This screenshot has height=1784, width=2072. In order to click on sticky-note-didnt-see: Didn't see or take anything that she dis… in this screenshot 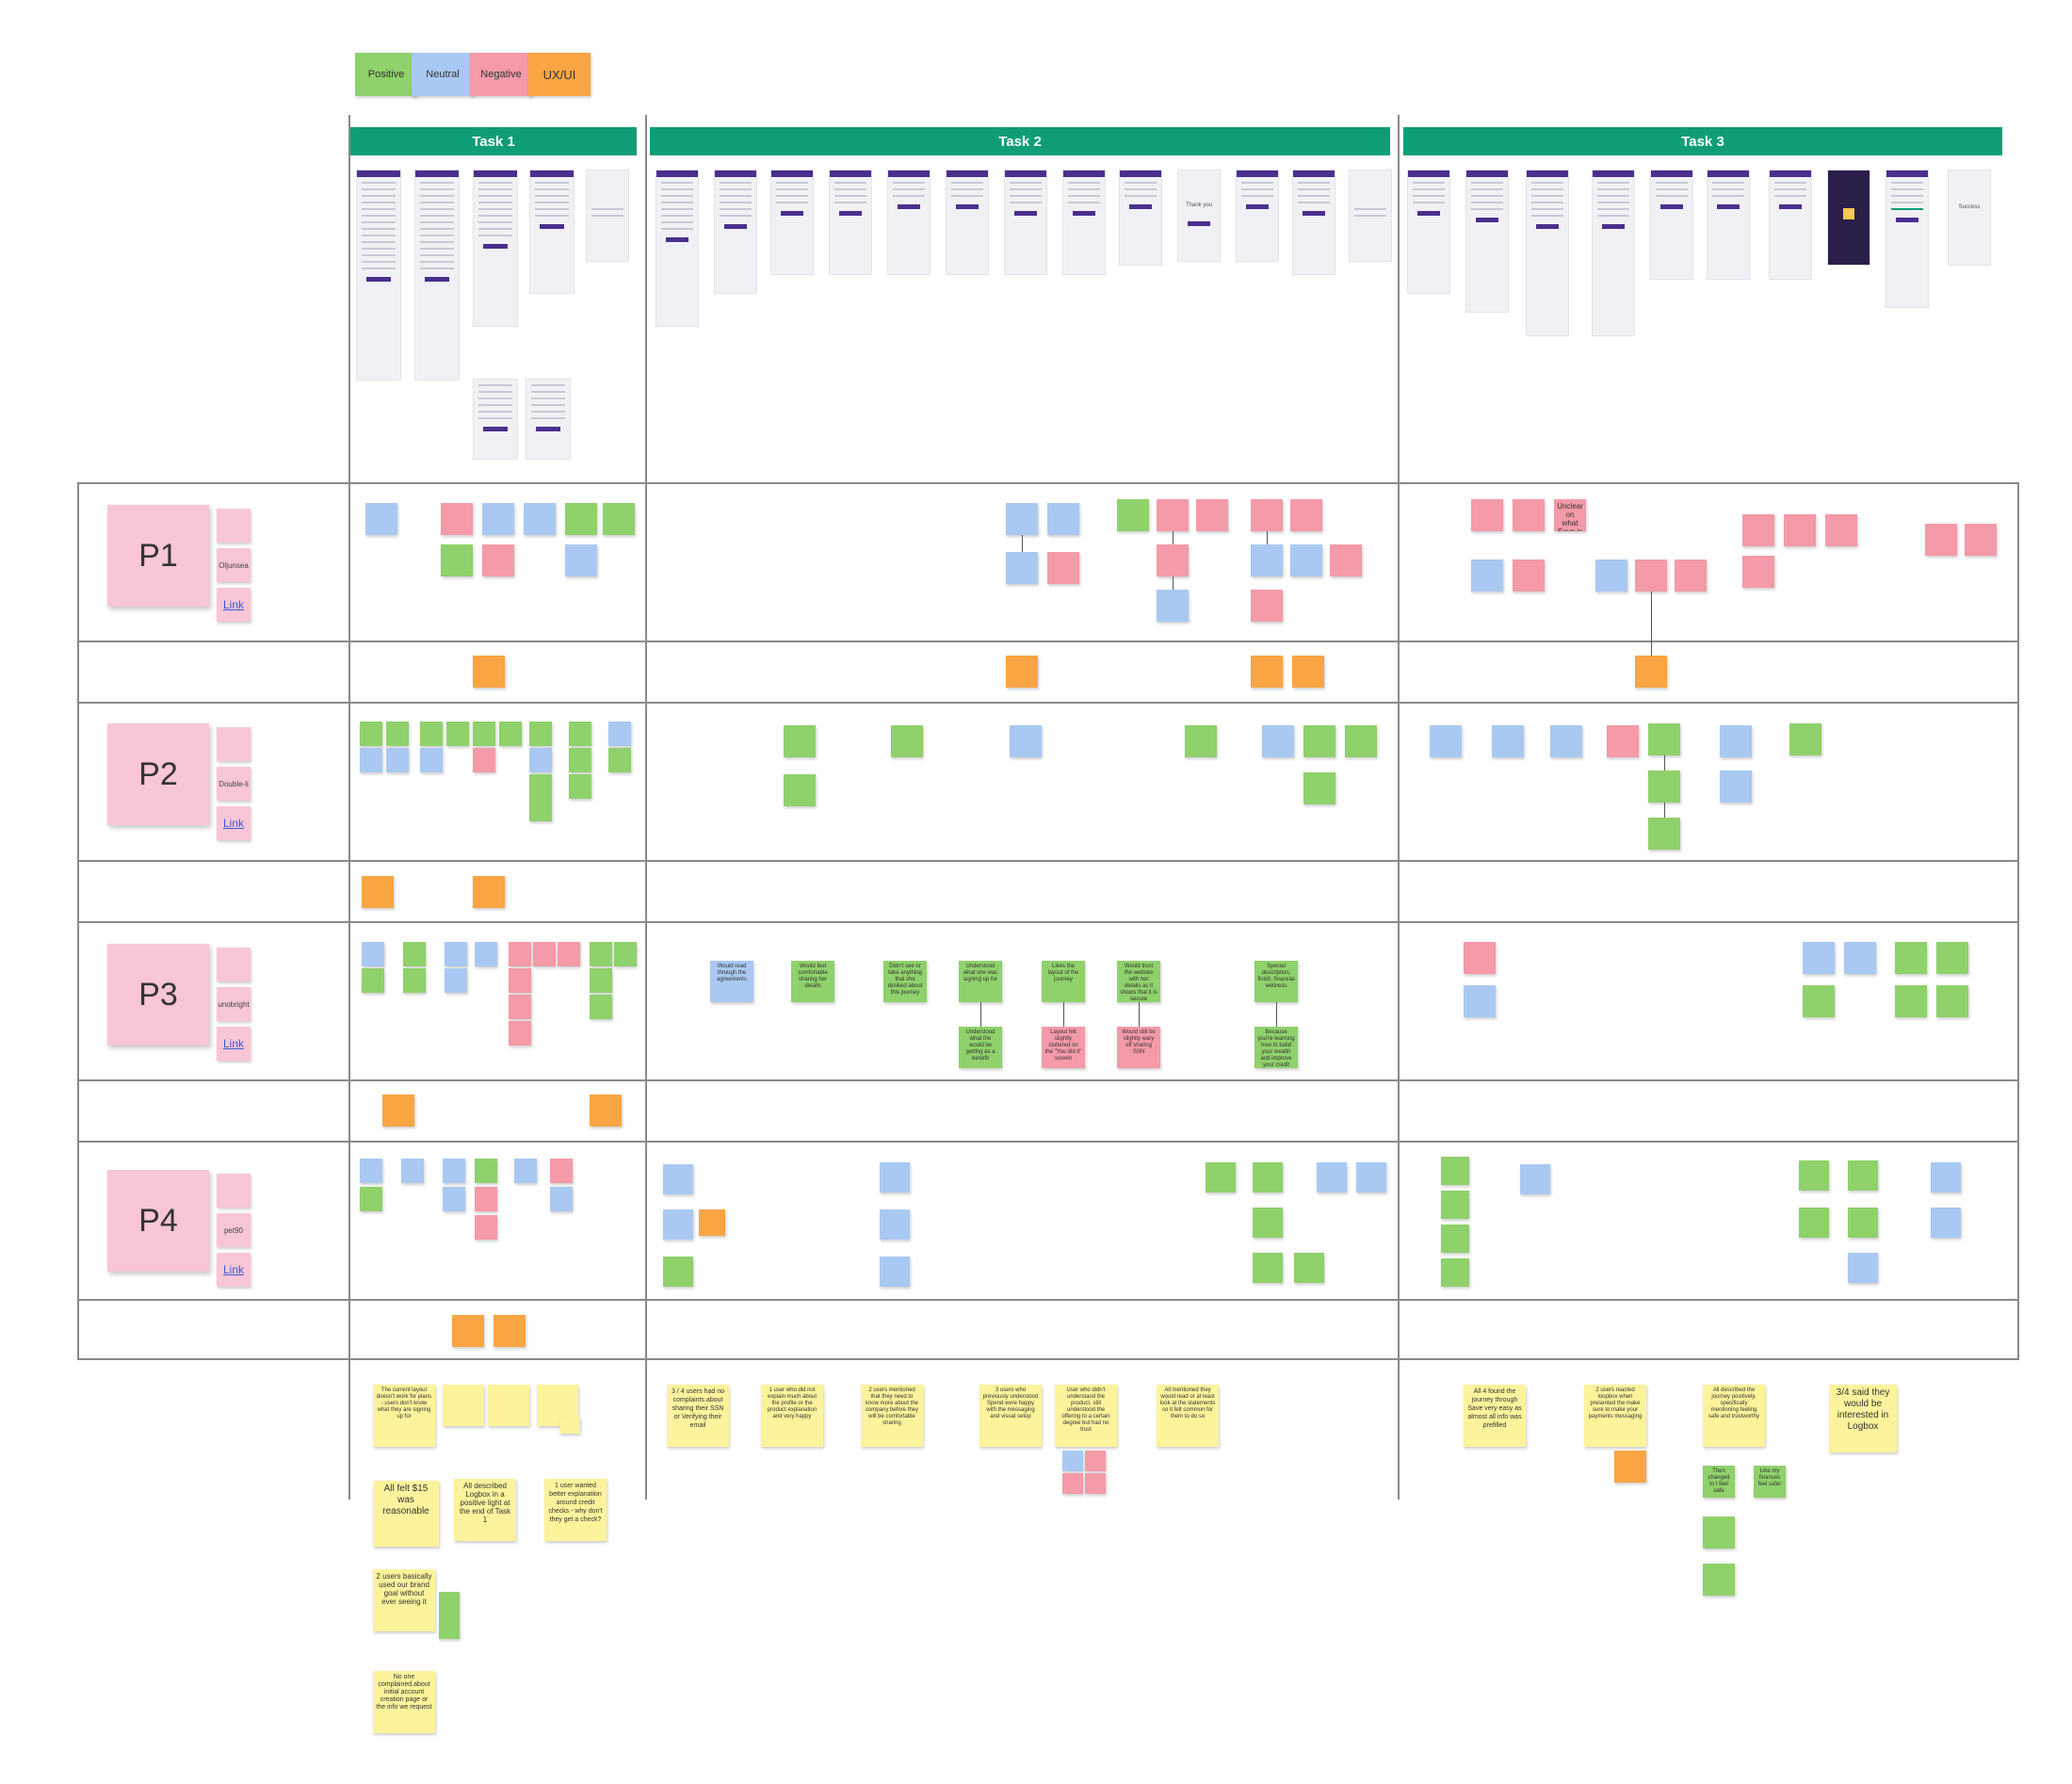, I will do `click(905, 981)`.